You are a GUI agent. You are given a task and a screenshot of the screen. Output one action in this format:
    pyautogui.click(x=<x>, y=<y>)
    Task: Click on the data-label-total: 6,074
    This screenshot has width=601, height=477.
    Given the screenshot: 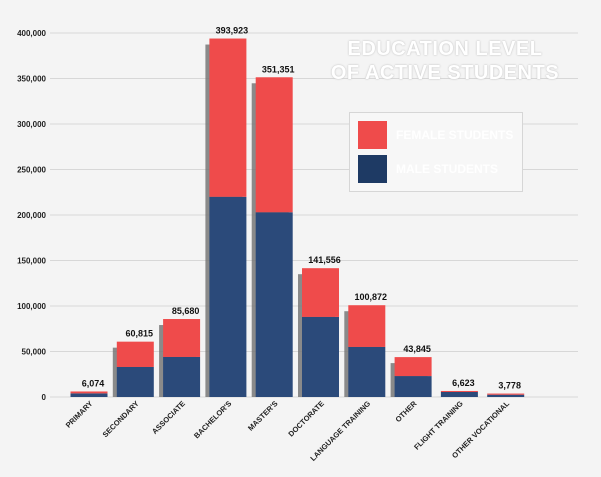 What is the action you would take?
    pyautogui.click(x=93, y=383)
    